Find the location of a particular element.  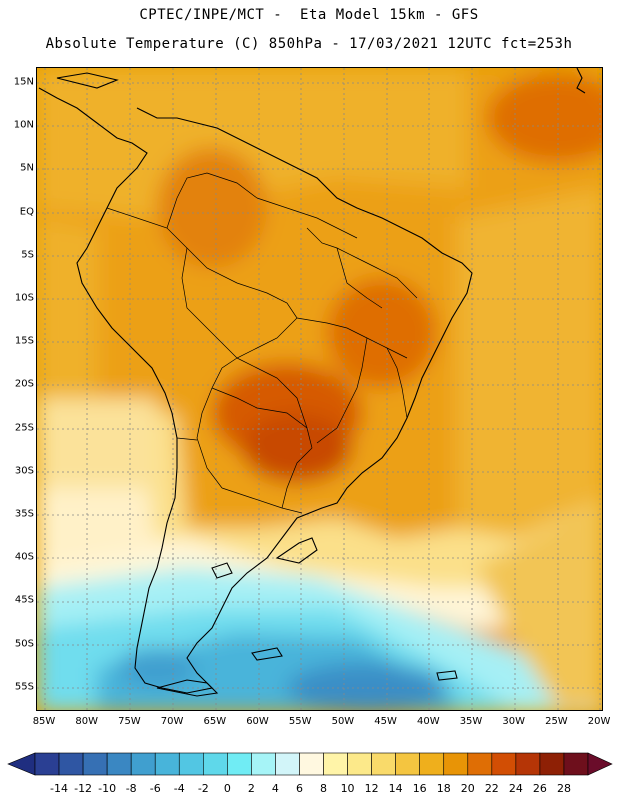

colorbar-label: 24 is located at coordinates (515, 788).